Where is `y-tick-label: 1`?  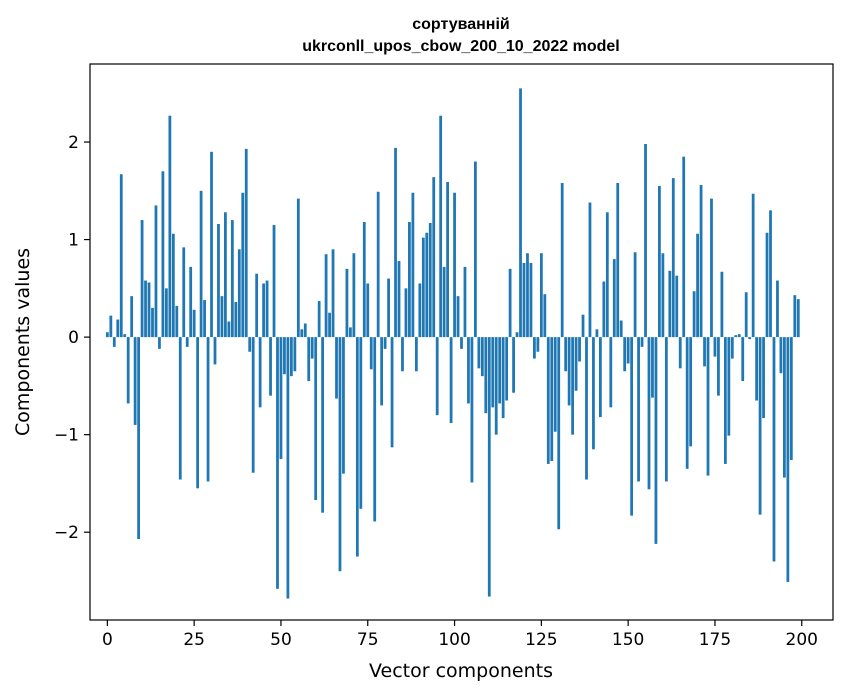 y-tick-label: 1 is located at coordinates (73, 241).